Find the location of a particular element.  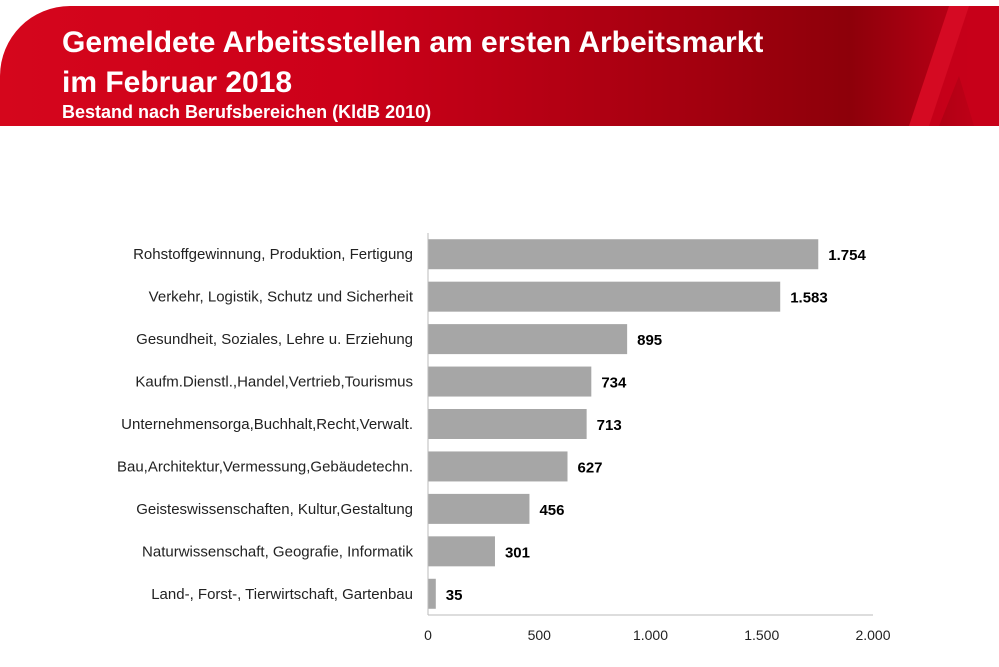

data-label: 627 is located at coordinates (590, 467).